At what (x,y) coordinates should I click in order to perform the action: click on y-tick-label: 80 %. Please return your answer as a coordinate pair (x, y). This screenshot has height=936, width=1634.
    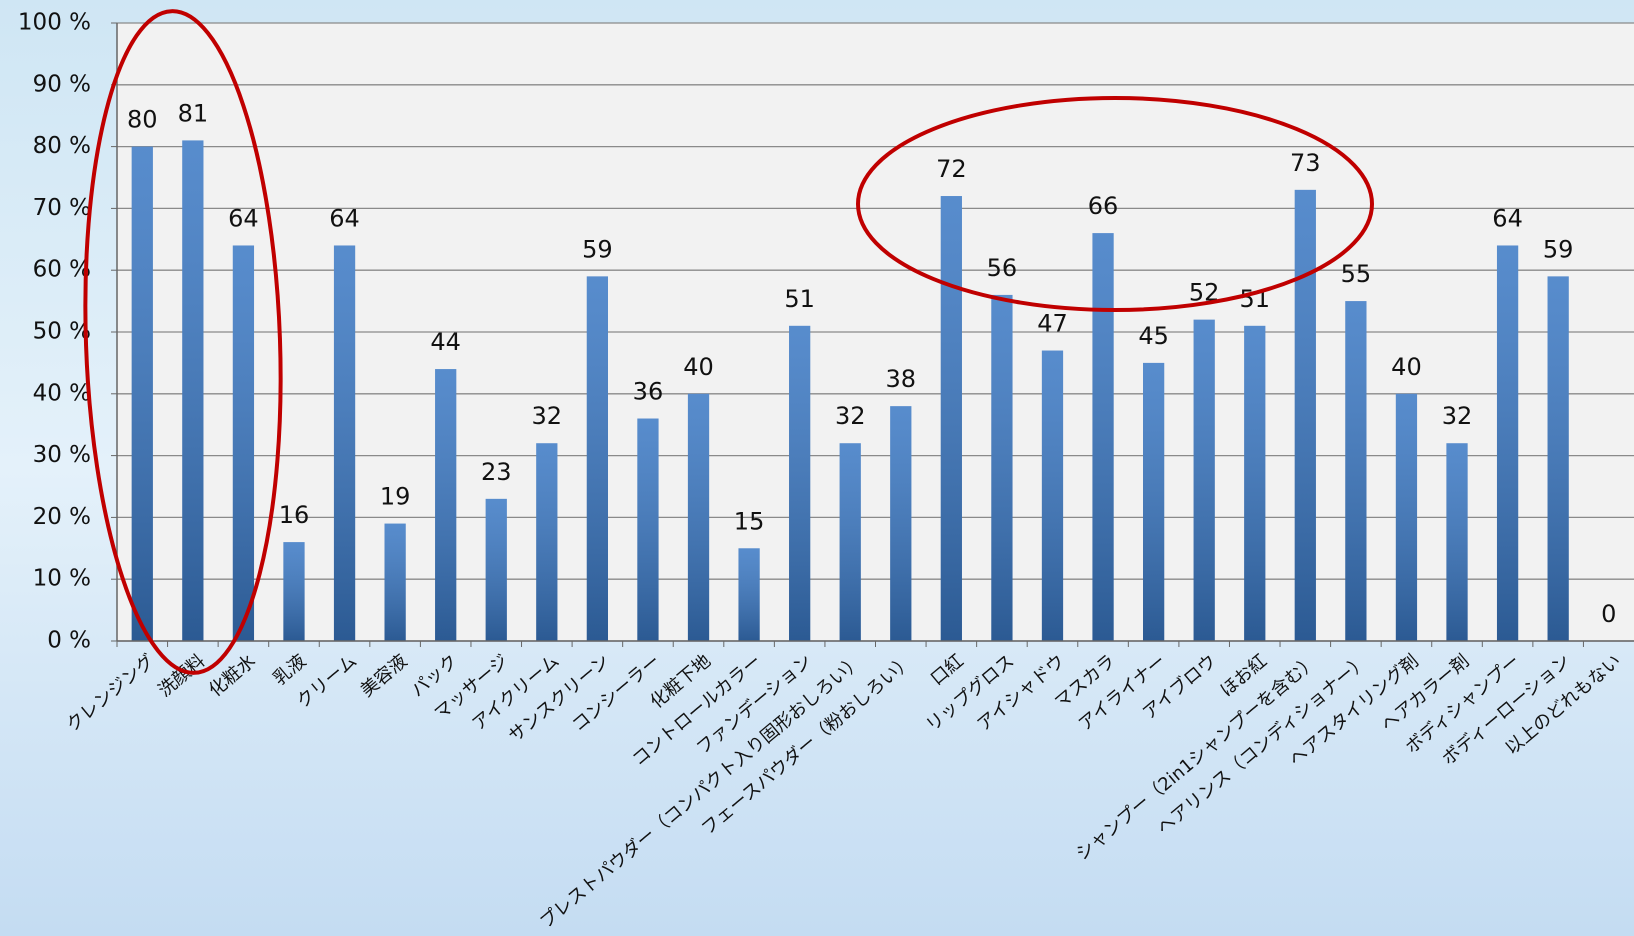
    Looking at the image, I should click on (62, 146).